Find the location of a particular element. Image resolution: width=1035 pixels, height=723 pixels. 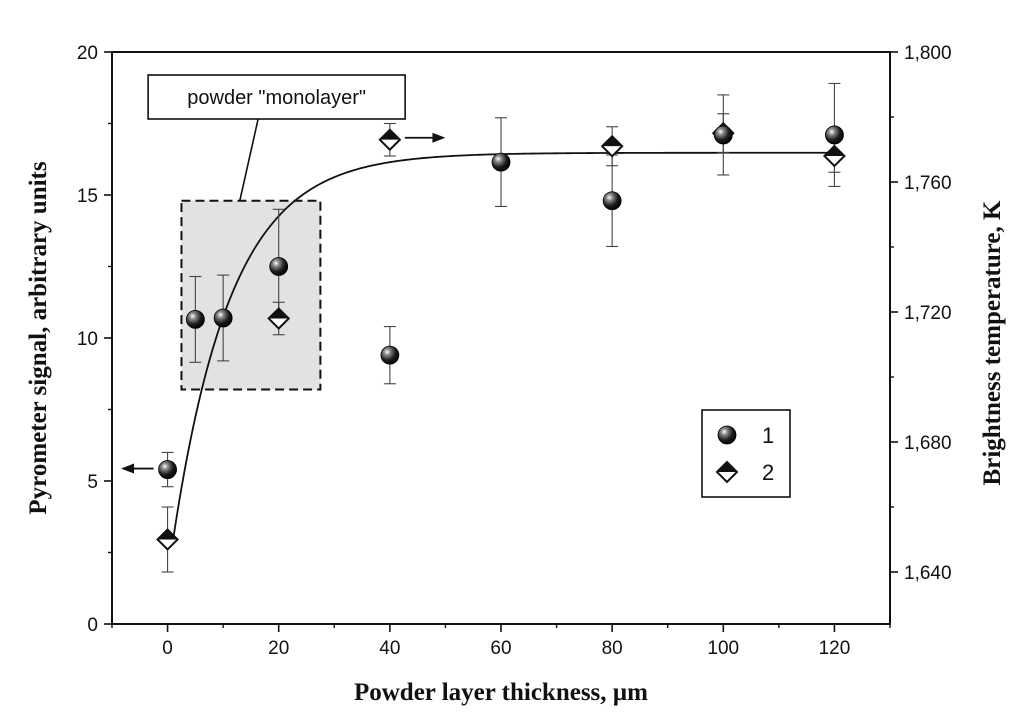

x-tick-label: 60 is located at coordinates (500, 648).